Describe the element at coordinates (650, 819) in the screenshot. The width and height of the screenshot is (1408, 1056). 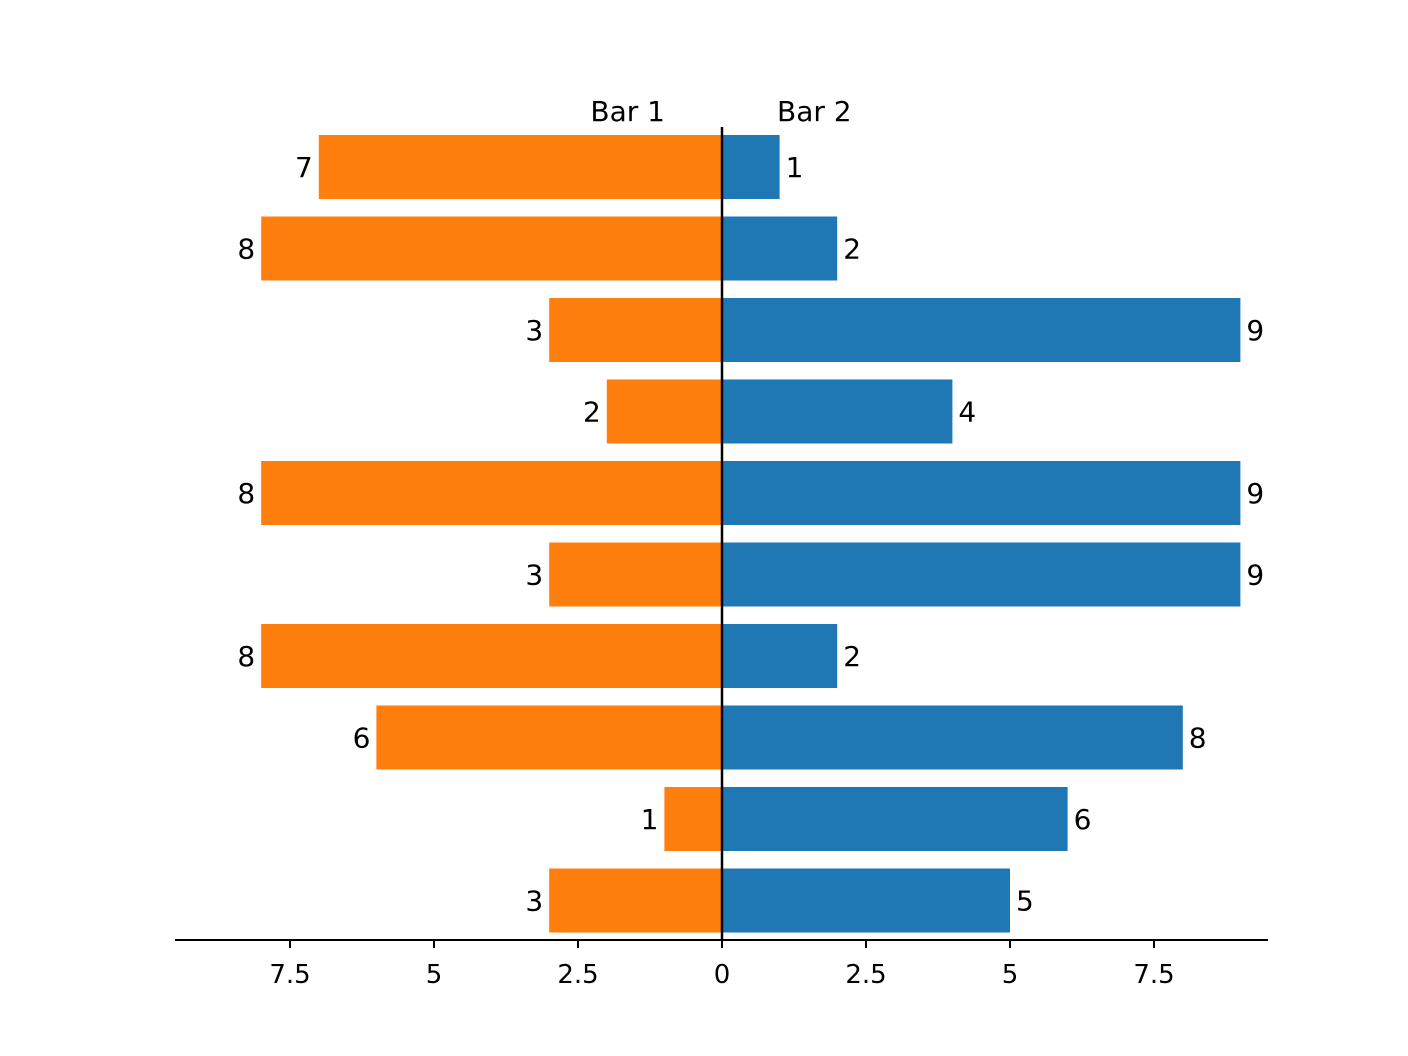
I see `bar1-value-label-9: 1` at that location.